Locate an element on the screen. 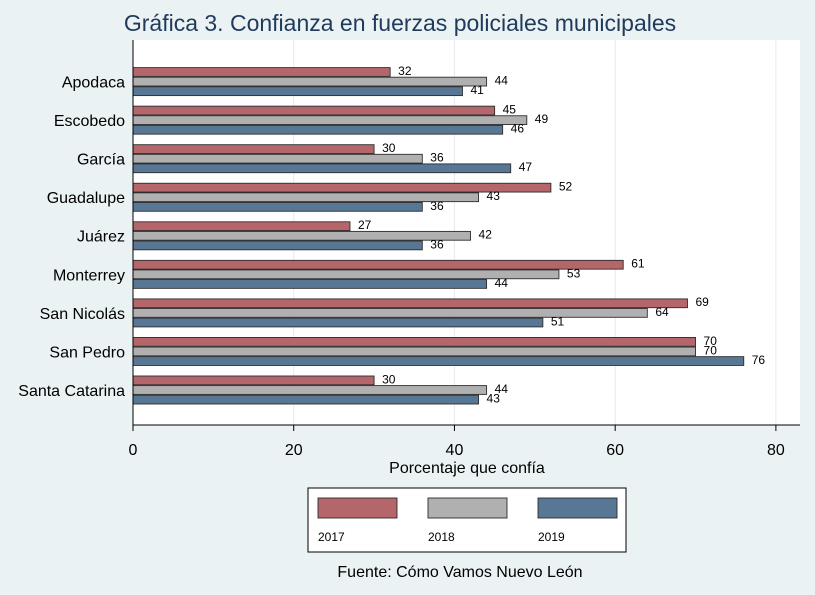 The image size is (815, 595). data-label: 45 is located at coordinates (510, 109).